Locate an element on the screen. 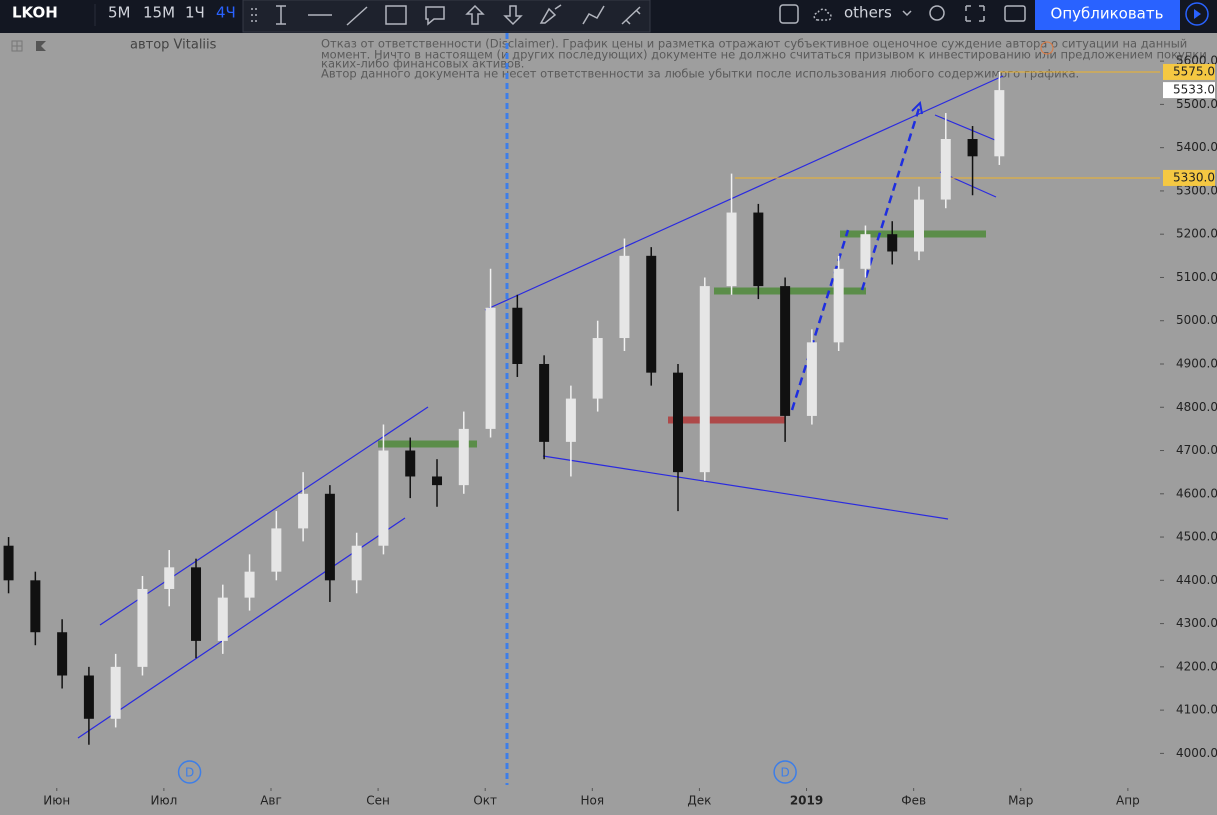 This screenshot has height=815, width=1217. y-tick-label: 4400.0 is located at coordinates (1196, 580).